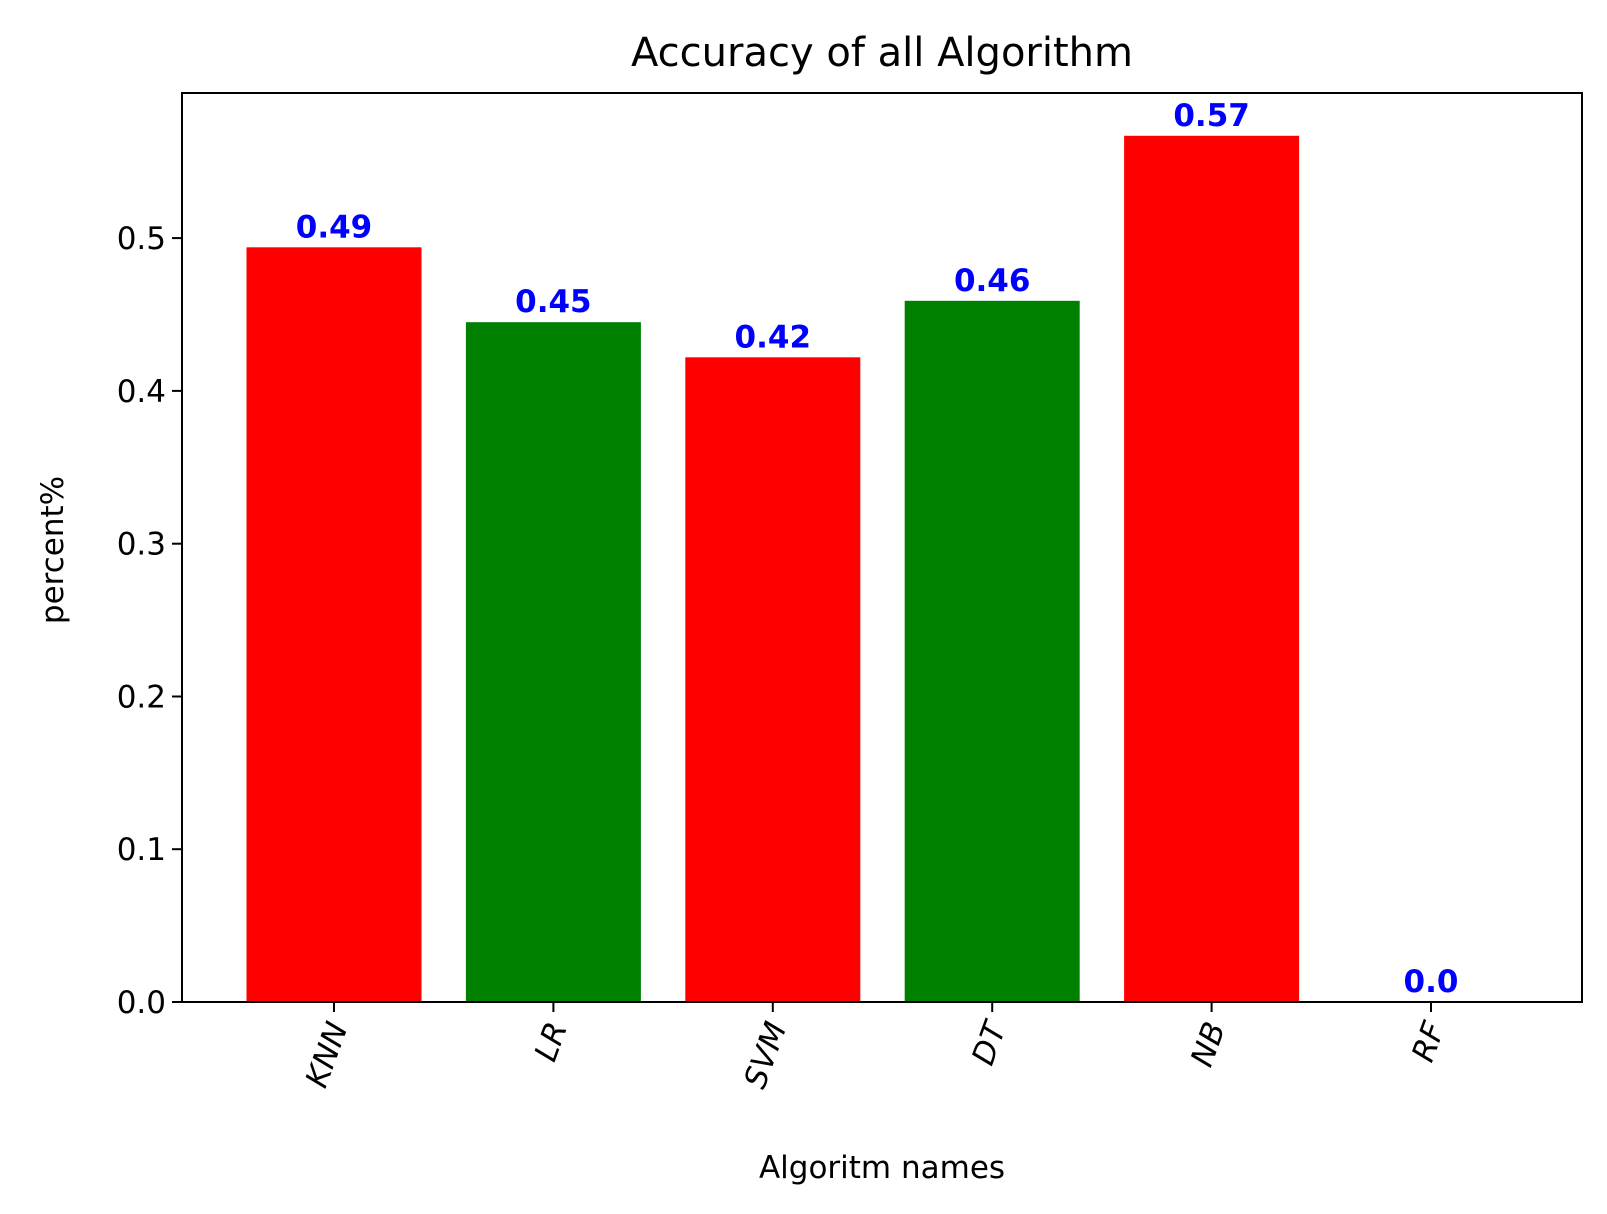 This screenshot has height=1214, width=1607. What do you see at coordinates (141, 239) in the screenshot?
I see `y-tick-label: 0.5` at bounding box center [141, 239].